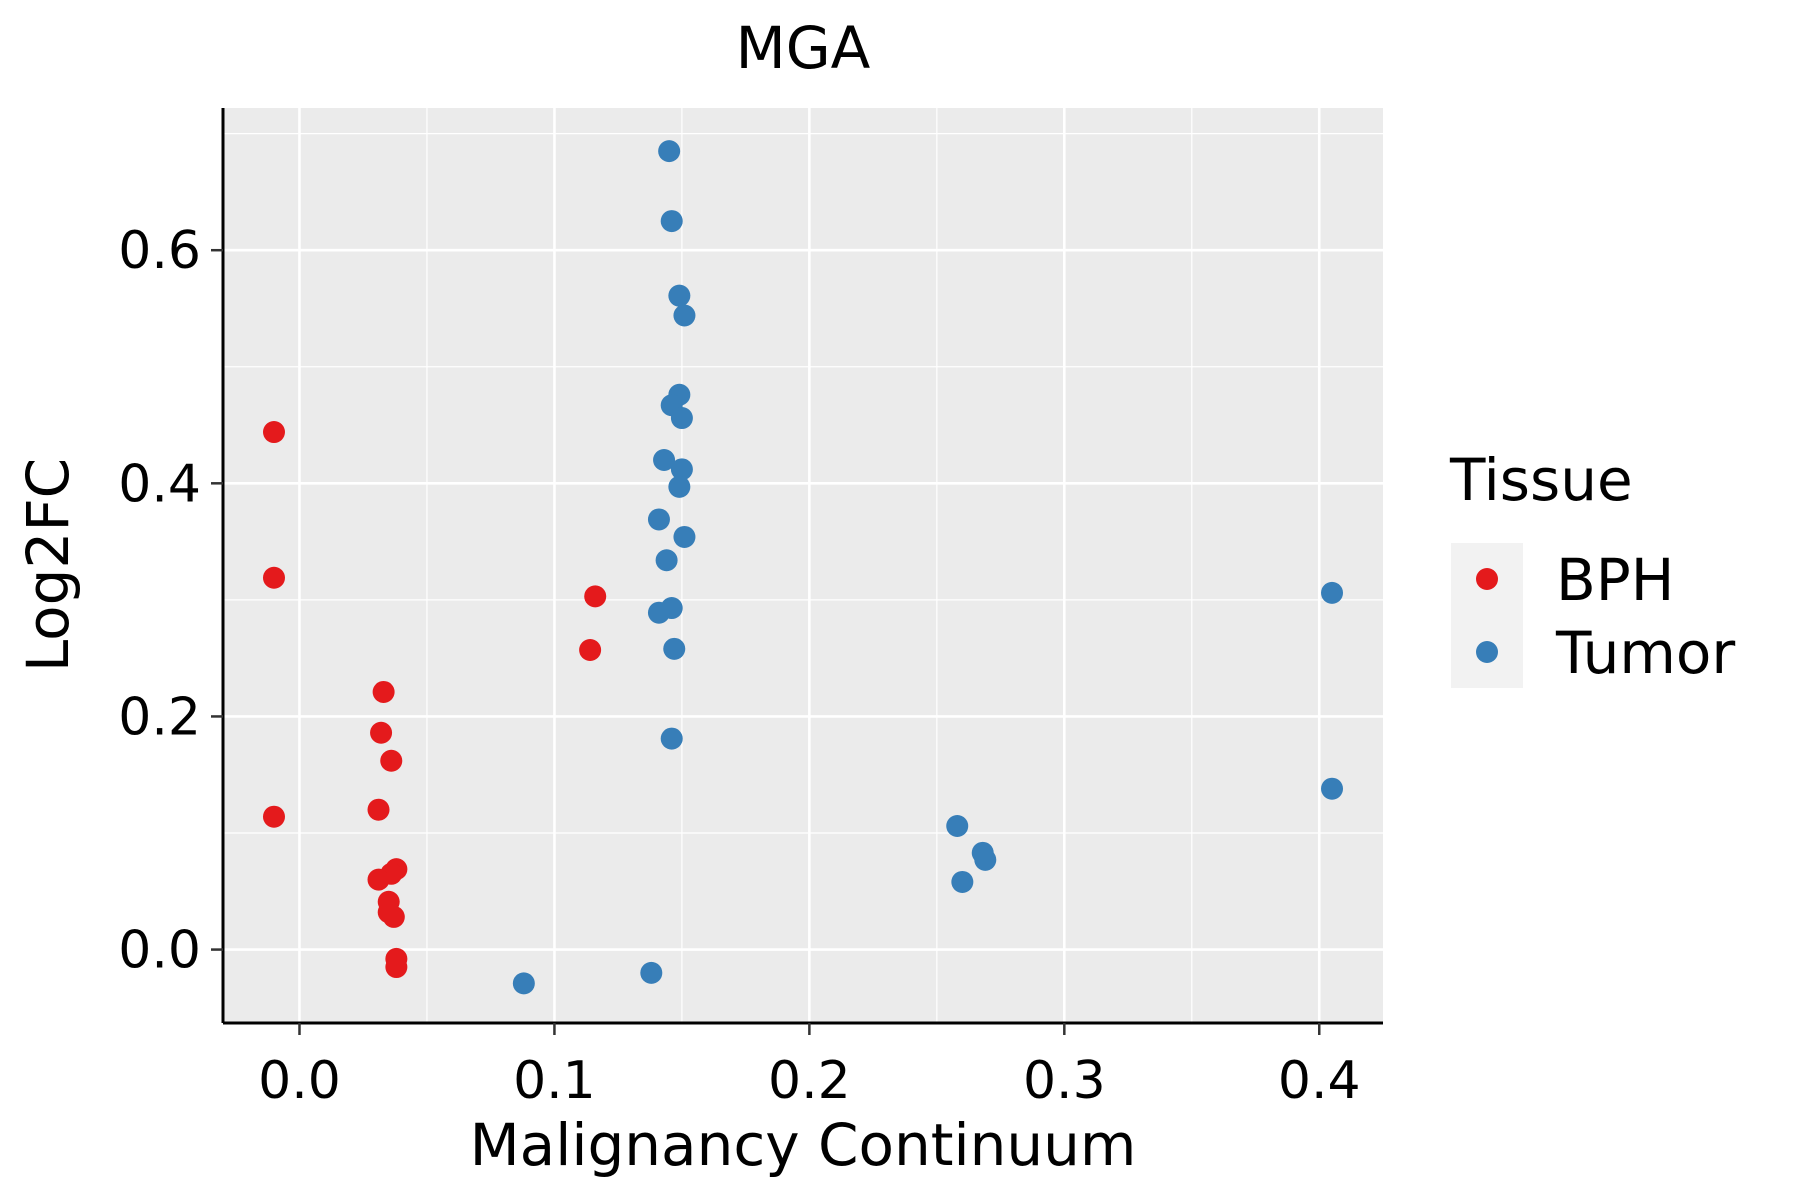  I want to click on x-tick-label: 0.2, so click(809, 1081).